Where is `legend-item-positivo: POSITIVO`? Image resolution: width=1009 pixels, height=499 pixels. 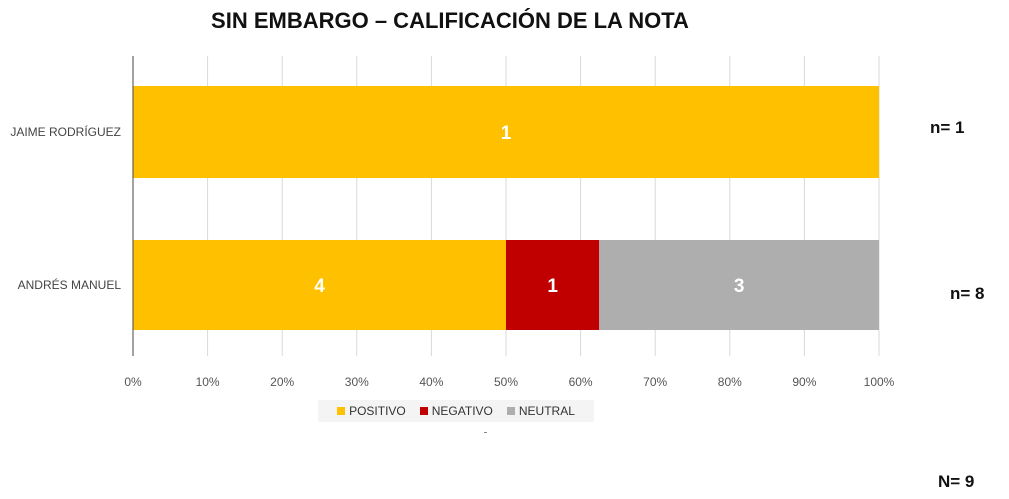
legend-item-positivo: POSITIVO is located at coordinates (371, 411).